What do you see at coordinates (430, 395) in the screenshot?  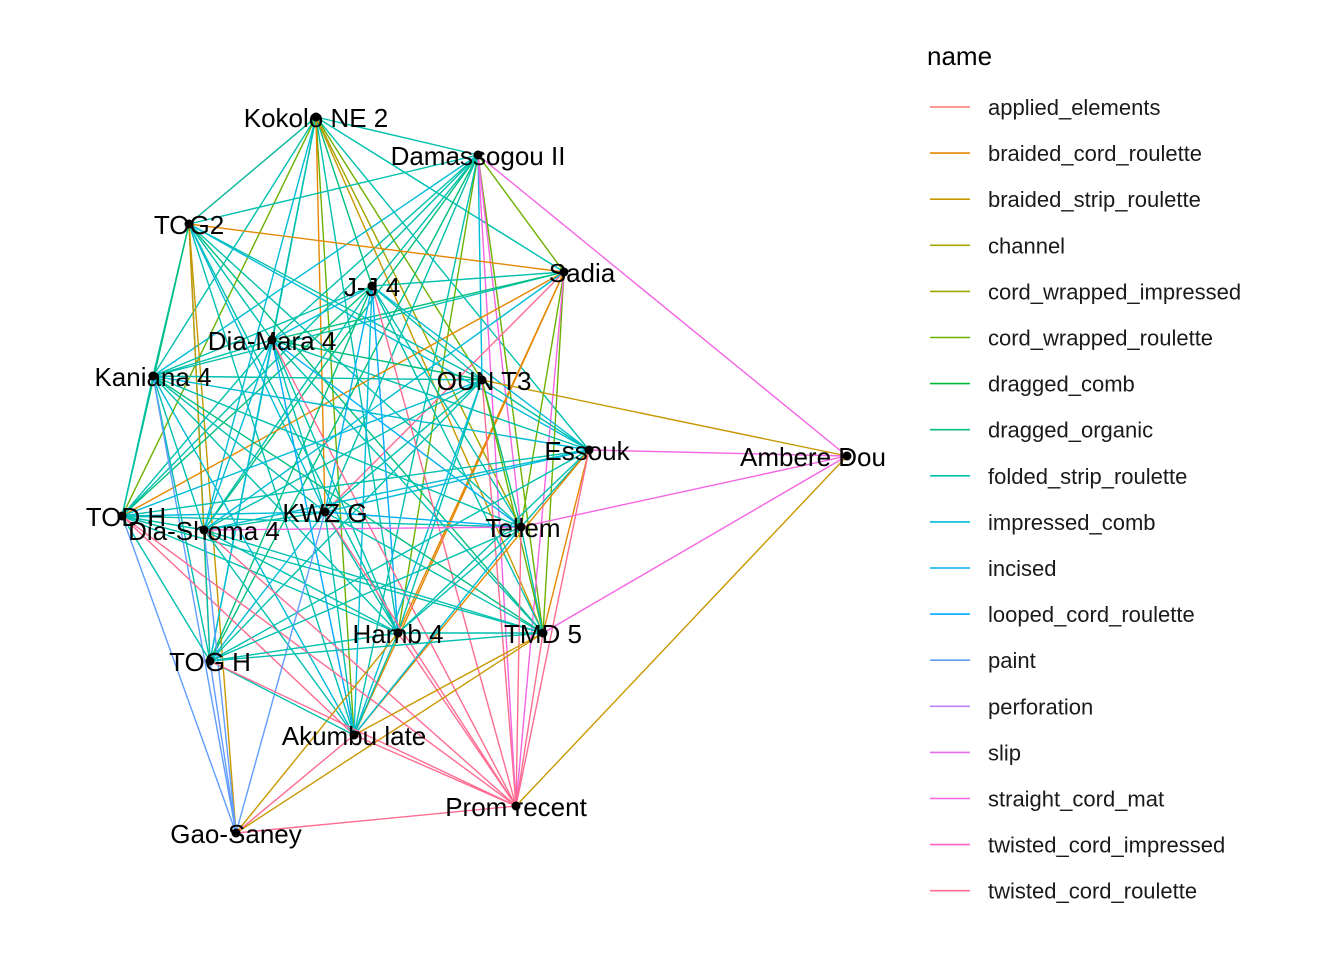 I see `edge-diamara-essouk-folded_strip_roulette` at bounding box center [430, 395].